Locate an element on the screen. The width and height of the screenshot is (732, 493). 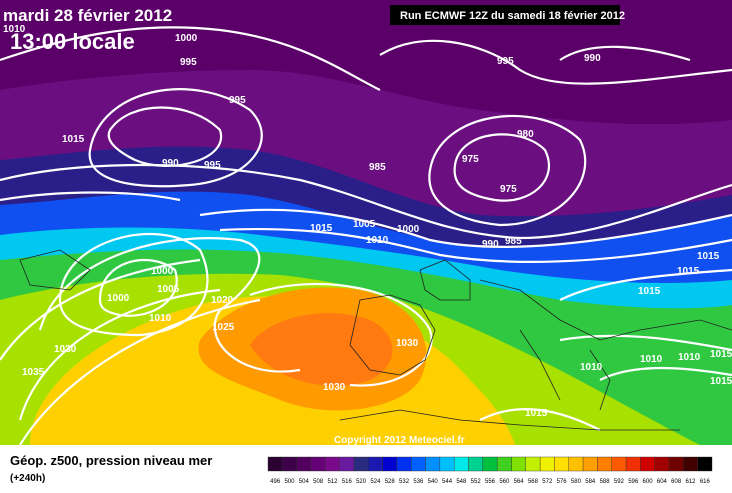
copyright: Copyright 2012 Meteociel.fr is located at coordinates (399, 440).